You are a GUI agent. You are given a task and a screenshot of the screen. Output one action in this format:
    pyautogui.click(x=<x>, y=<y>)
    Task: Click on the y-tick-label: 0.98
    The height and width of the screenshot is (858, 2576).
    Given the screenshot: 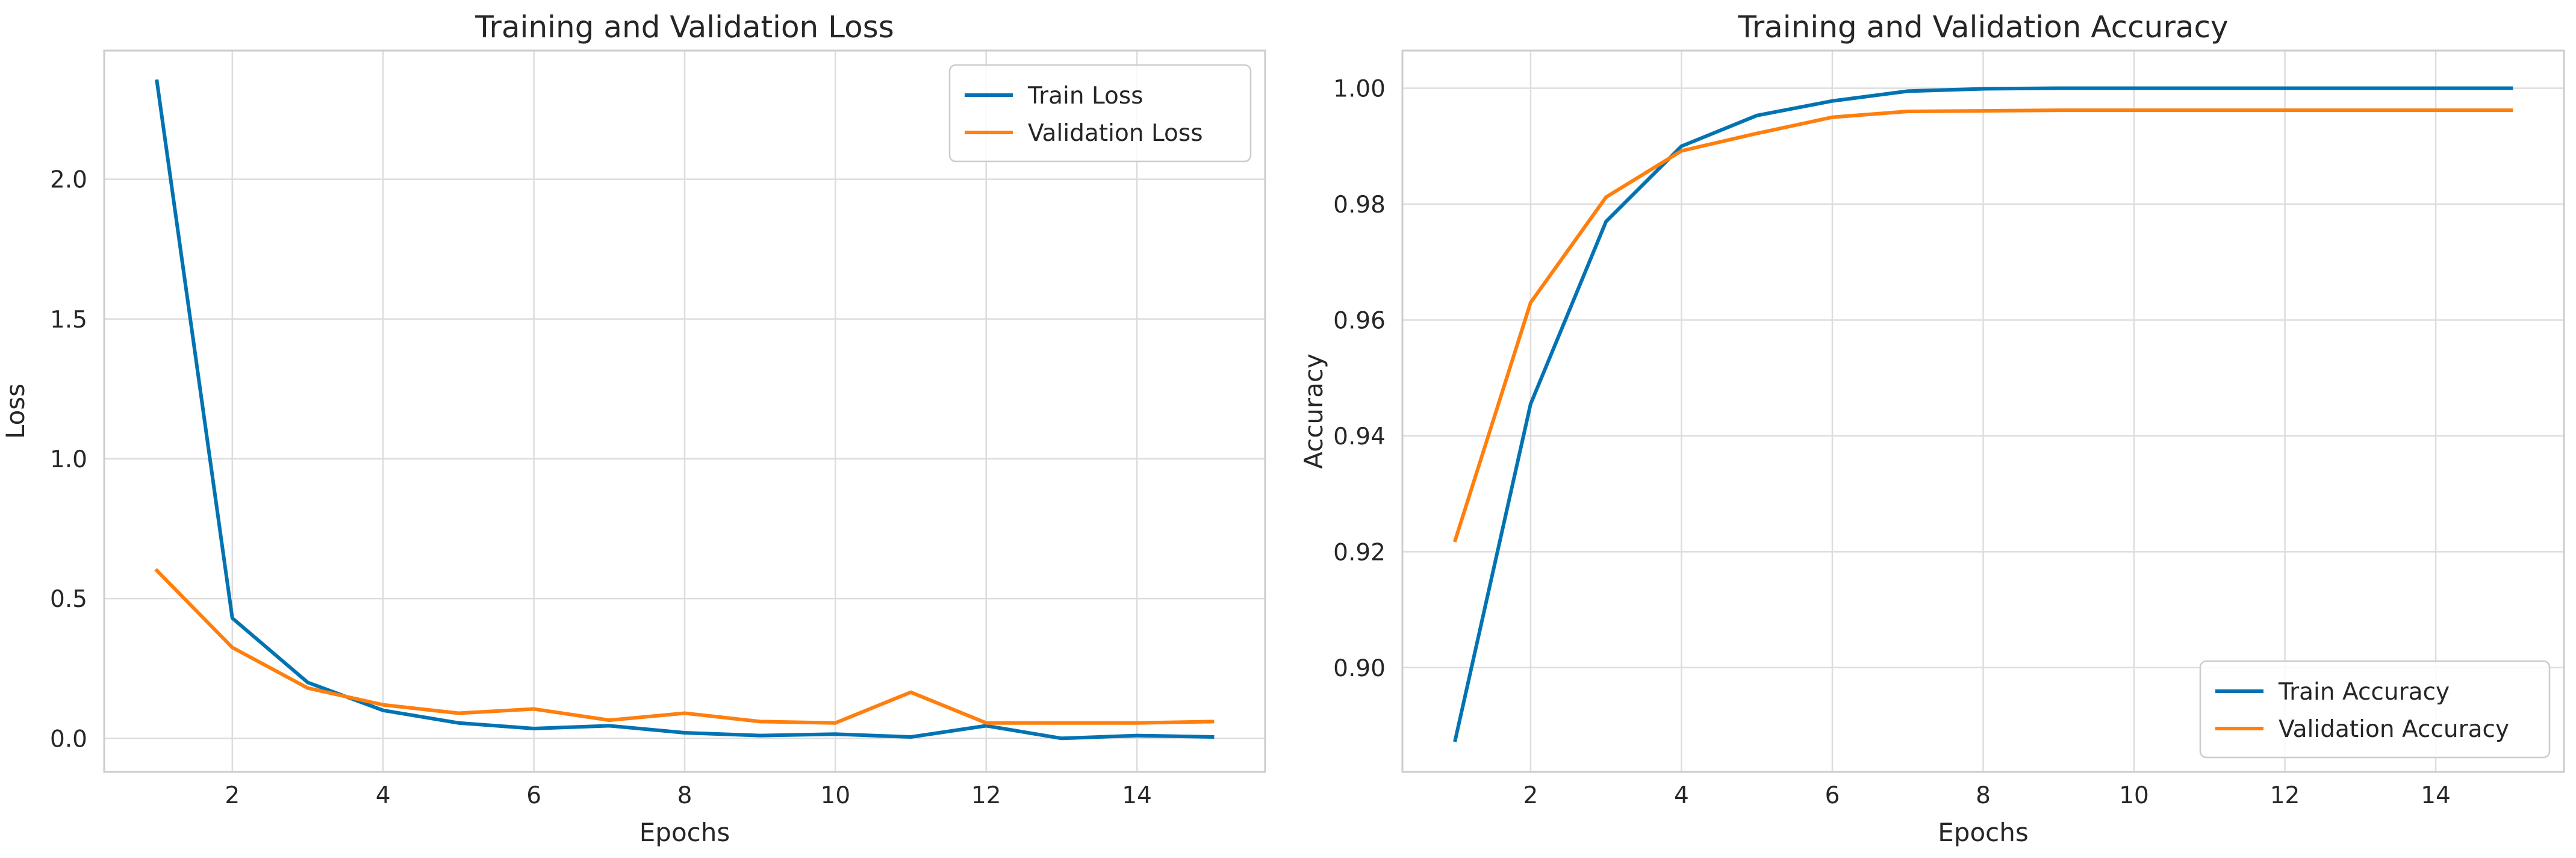 What is the action you would take?
    pyautogui.click(x=1360, y=205)
    